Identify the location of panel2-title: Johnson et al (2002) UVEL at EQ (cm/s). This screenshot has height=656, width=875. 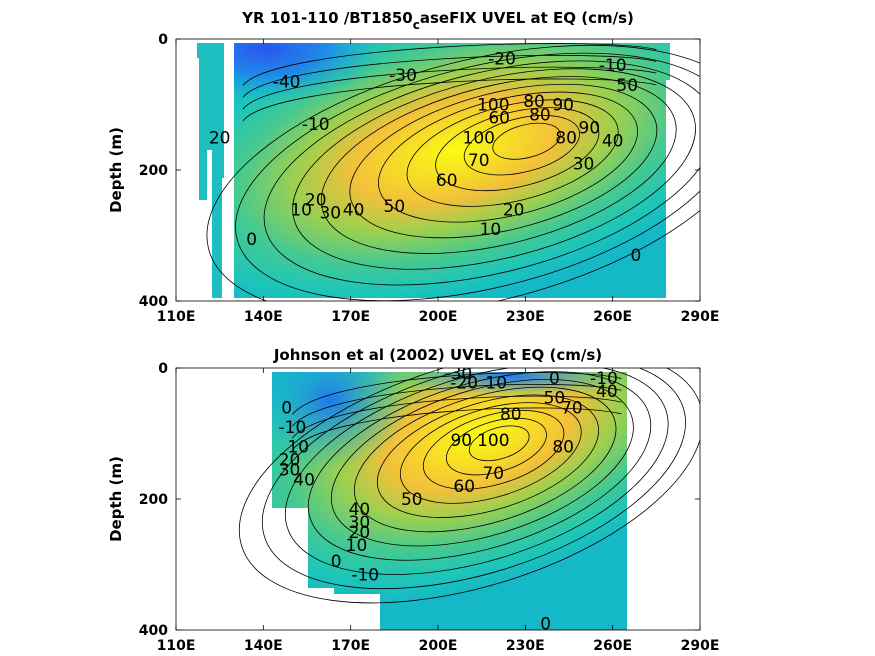
(437, 355).